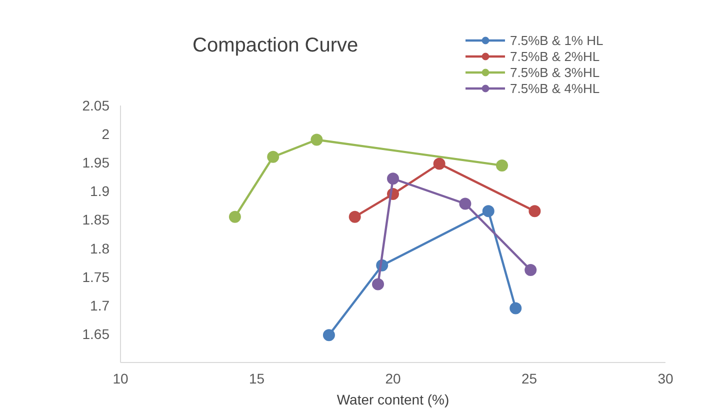 The width and height of the screenshot is (709, 418). What do you see at coordinates (96, 334) in the screenshot?
I see `y-tick-label: 1.65` at bounding box center [96, 334].